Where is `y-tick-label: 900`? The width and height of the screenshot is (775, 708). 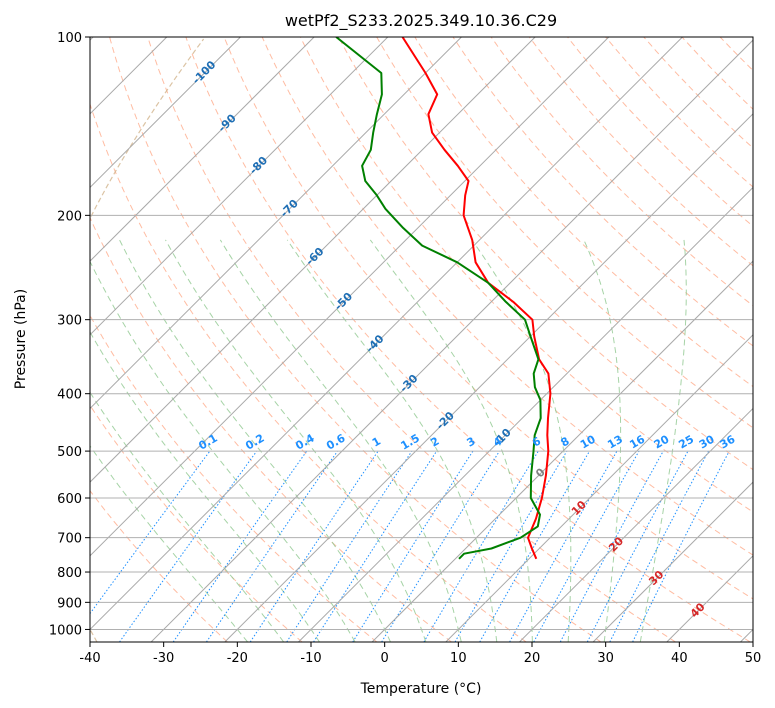 y-tick-label: 900 is located at coordinates (69, 603).